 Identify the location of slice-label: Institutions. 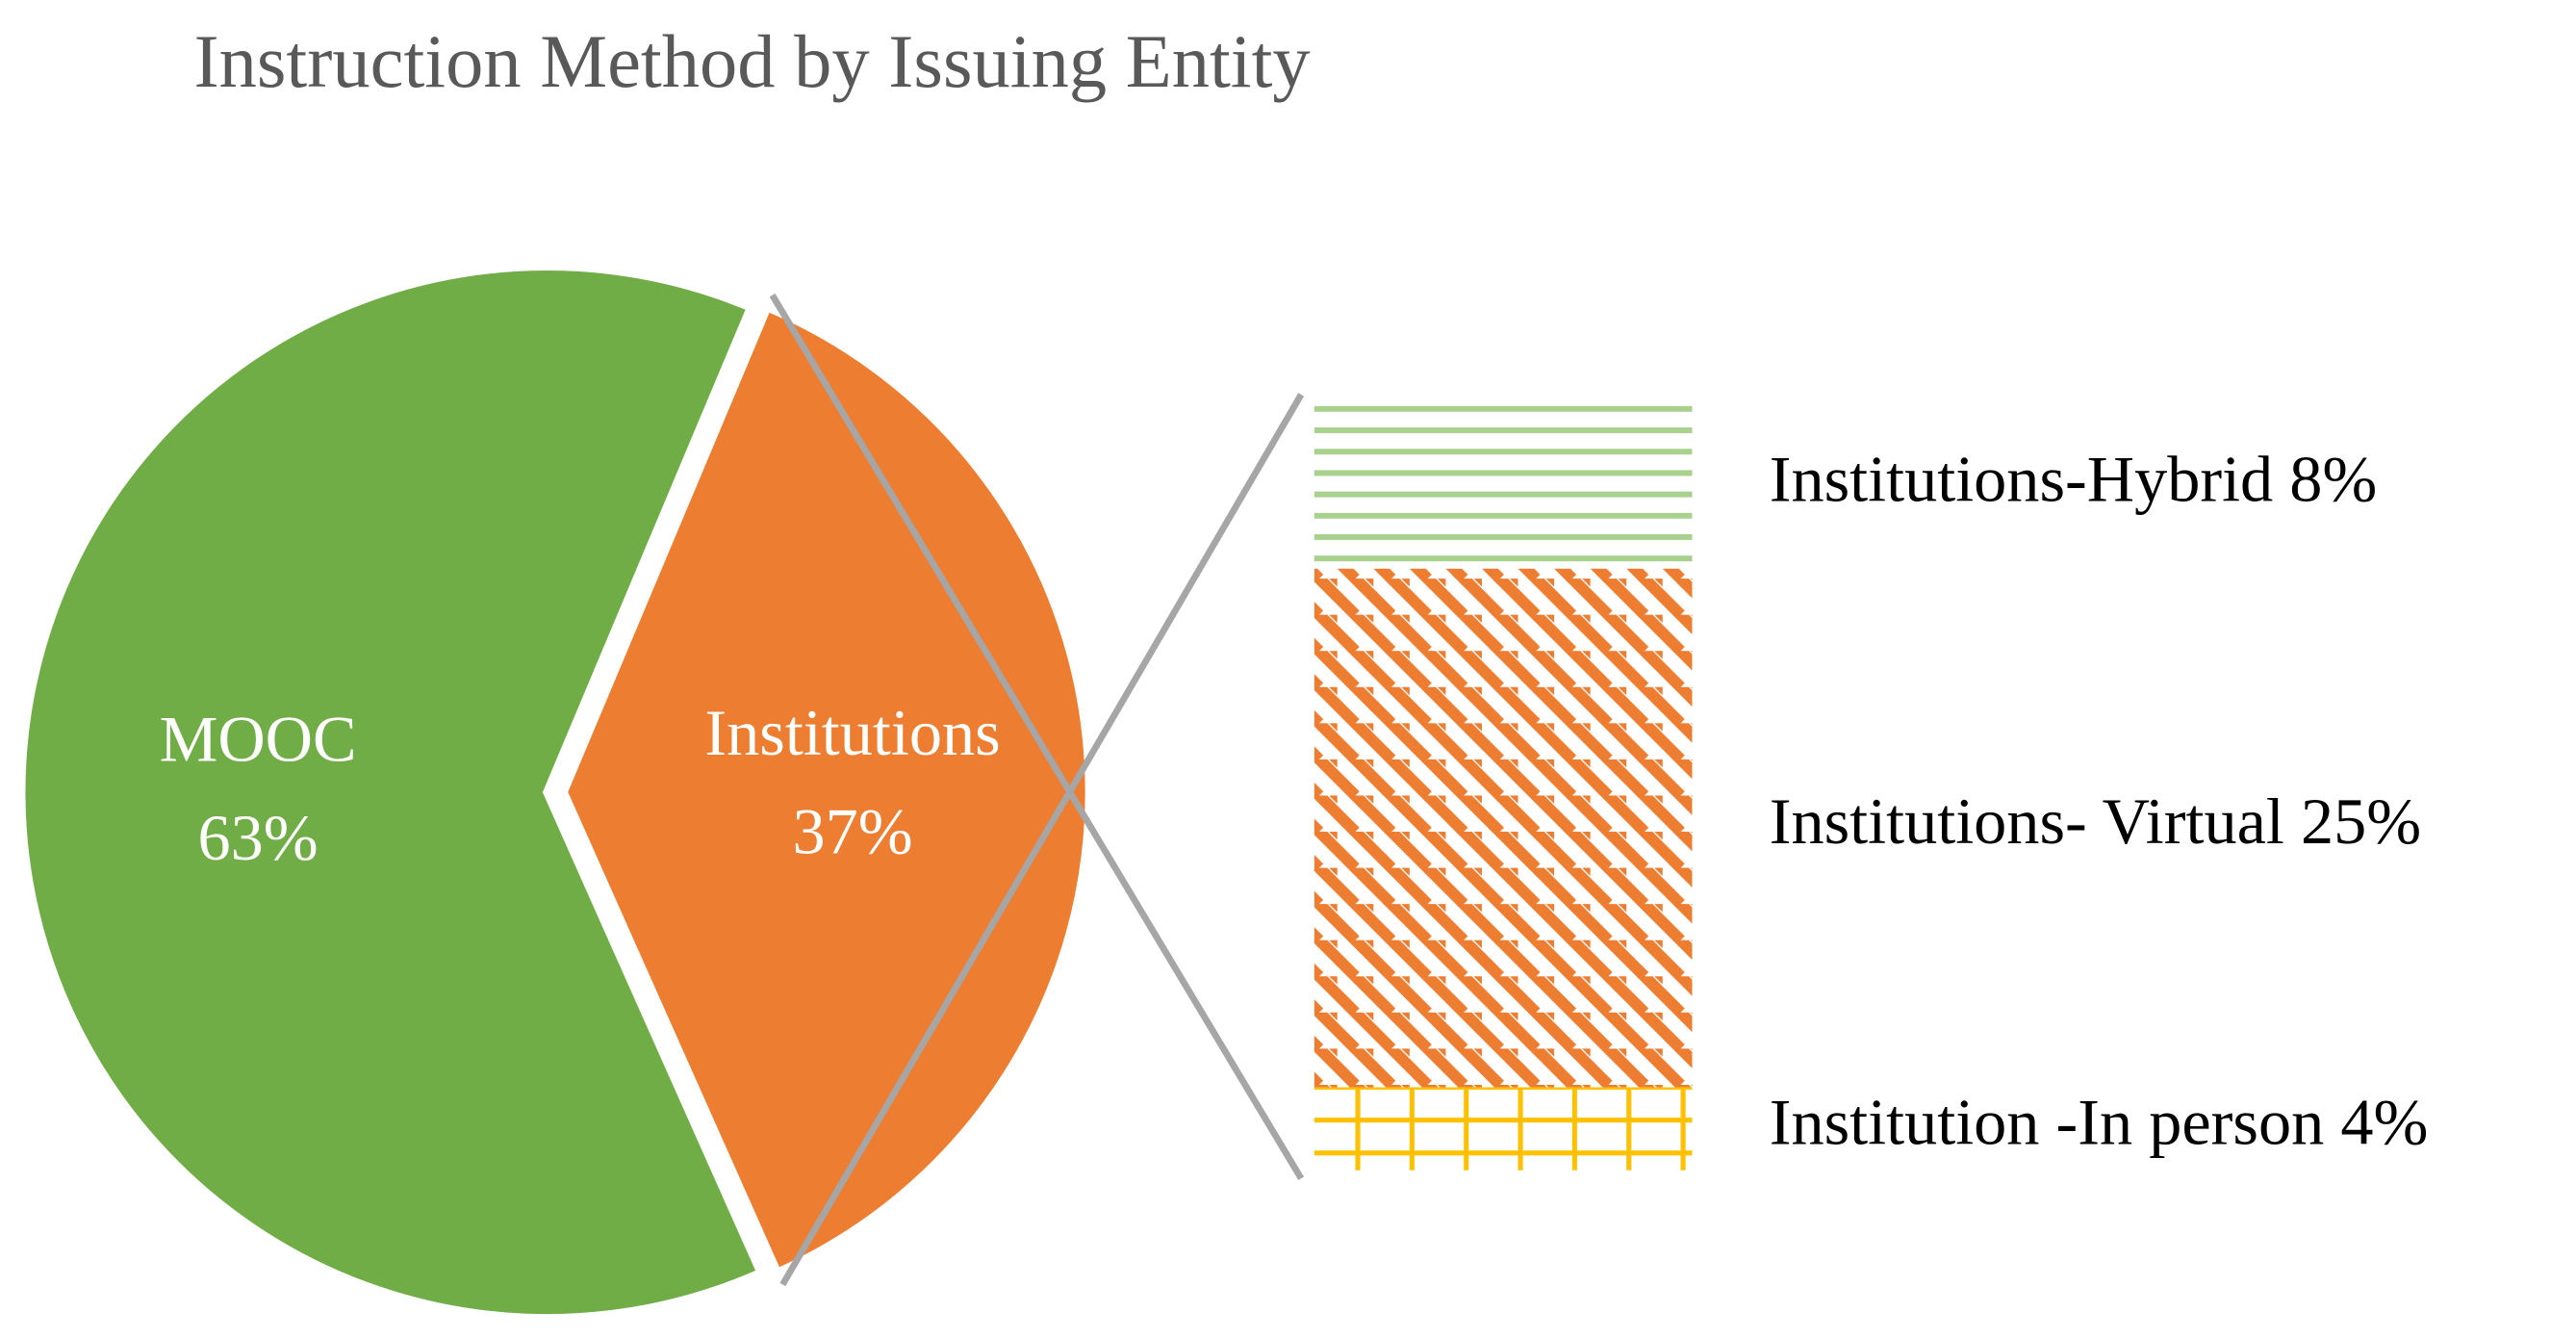
(852, 733).